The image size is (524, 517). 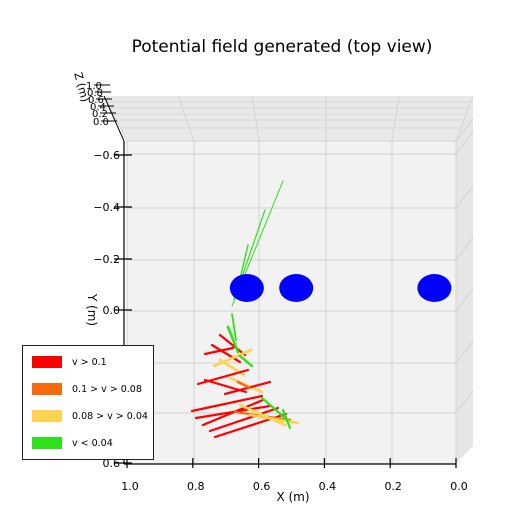 I want to click on legend-item-medium-fast: 0.1 > v > 0.08, so click(x=87, y=389).